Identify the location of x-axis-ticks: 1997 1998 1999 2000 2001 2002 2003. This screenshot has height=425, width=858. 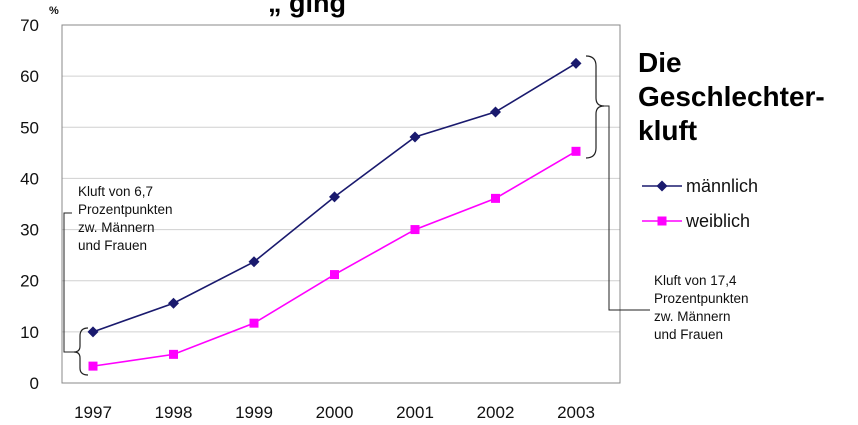
(334, 412).